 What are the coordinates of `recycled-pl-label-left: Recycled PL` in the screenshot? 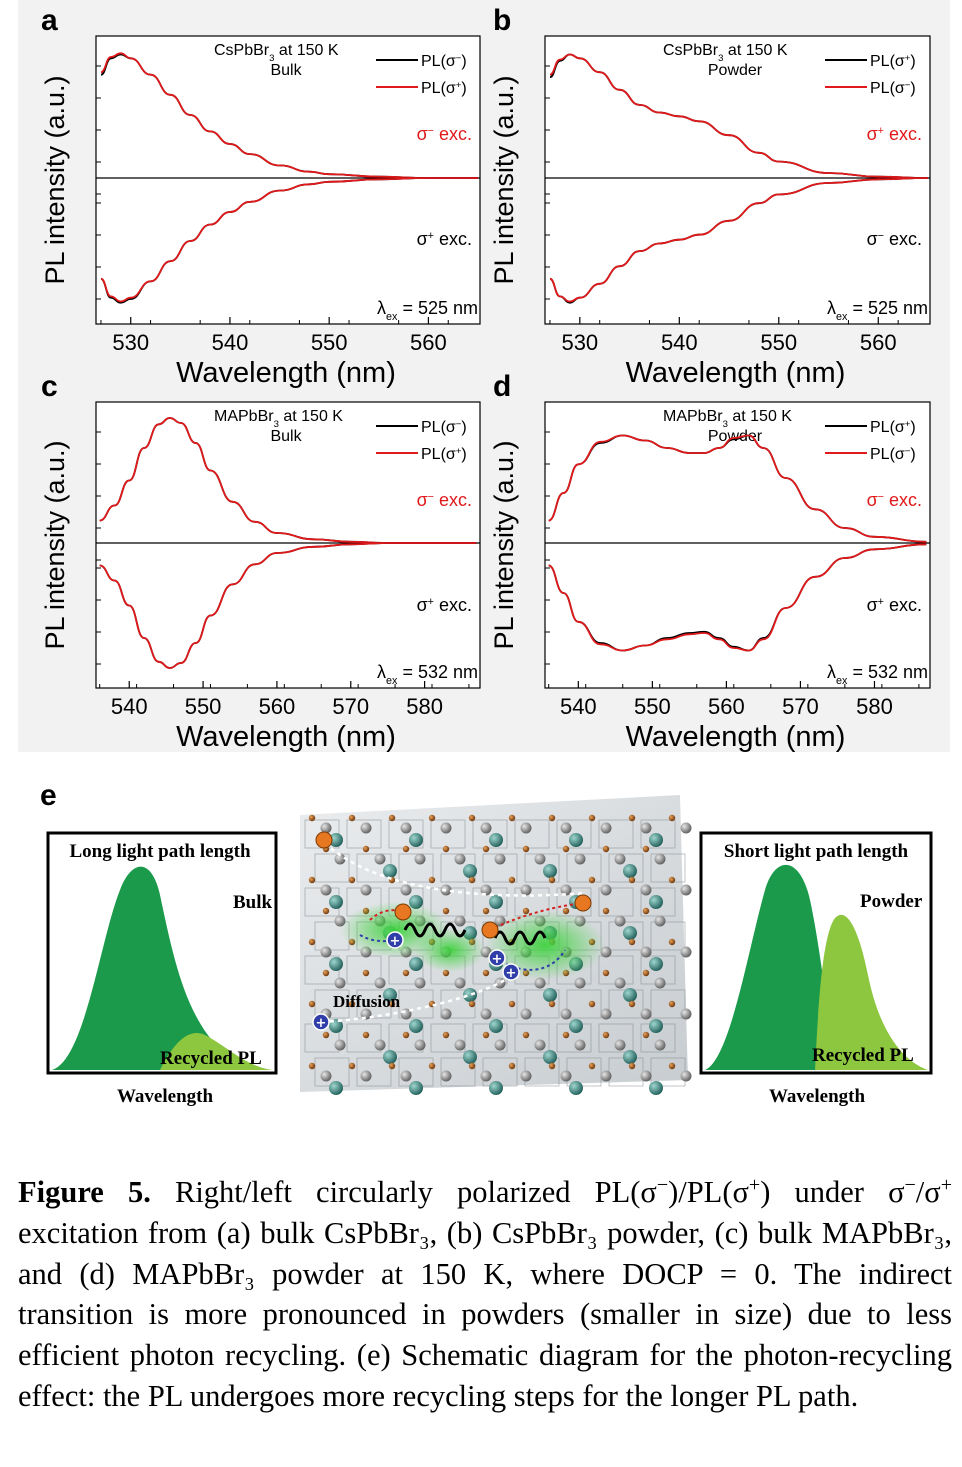 It's located at (211, 1058).